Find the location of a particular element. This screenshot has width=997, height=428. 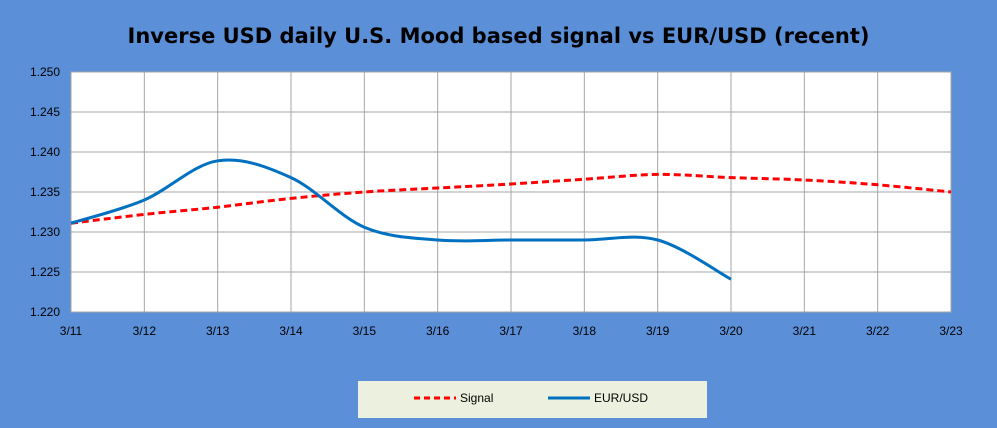

legend-swatch-signal is located at coordinates (435, 398).